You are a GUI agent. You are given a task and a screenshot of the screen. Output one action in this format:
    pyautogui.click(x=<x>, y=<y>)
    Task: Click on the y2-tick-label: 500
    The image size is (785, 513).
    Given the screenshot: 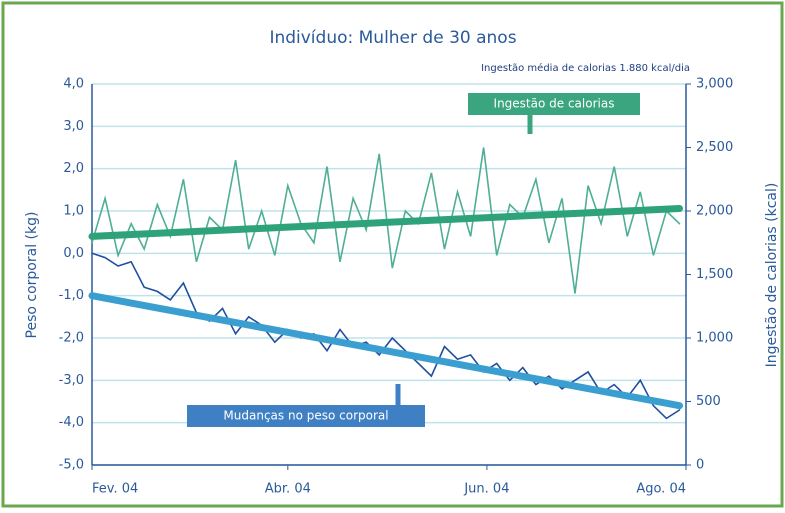 What is the action you would take?
    pyautogui.click(x=708, y=401)
    